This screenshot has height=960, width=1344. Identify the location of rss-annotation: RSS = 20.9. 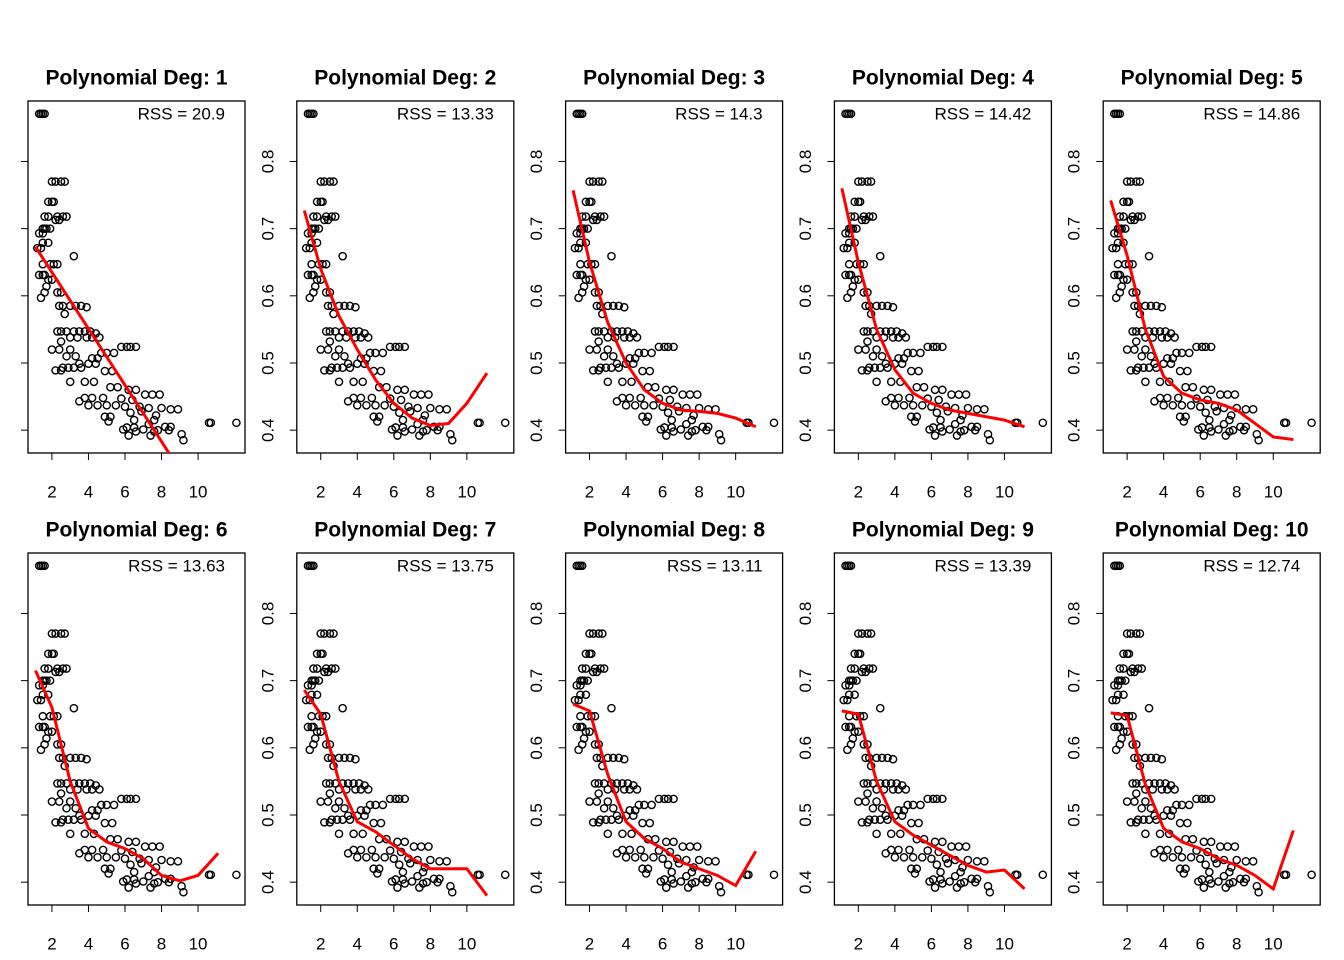
(181, 113).